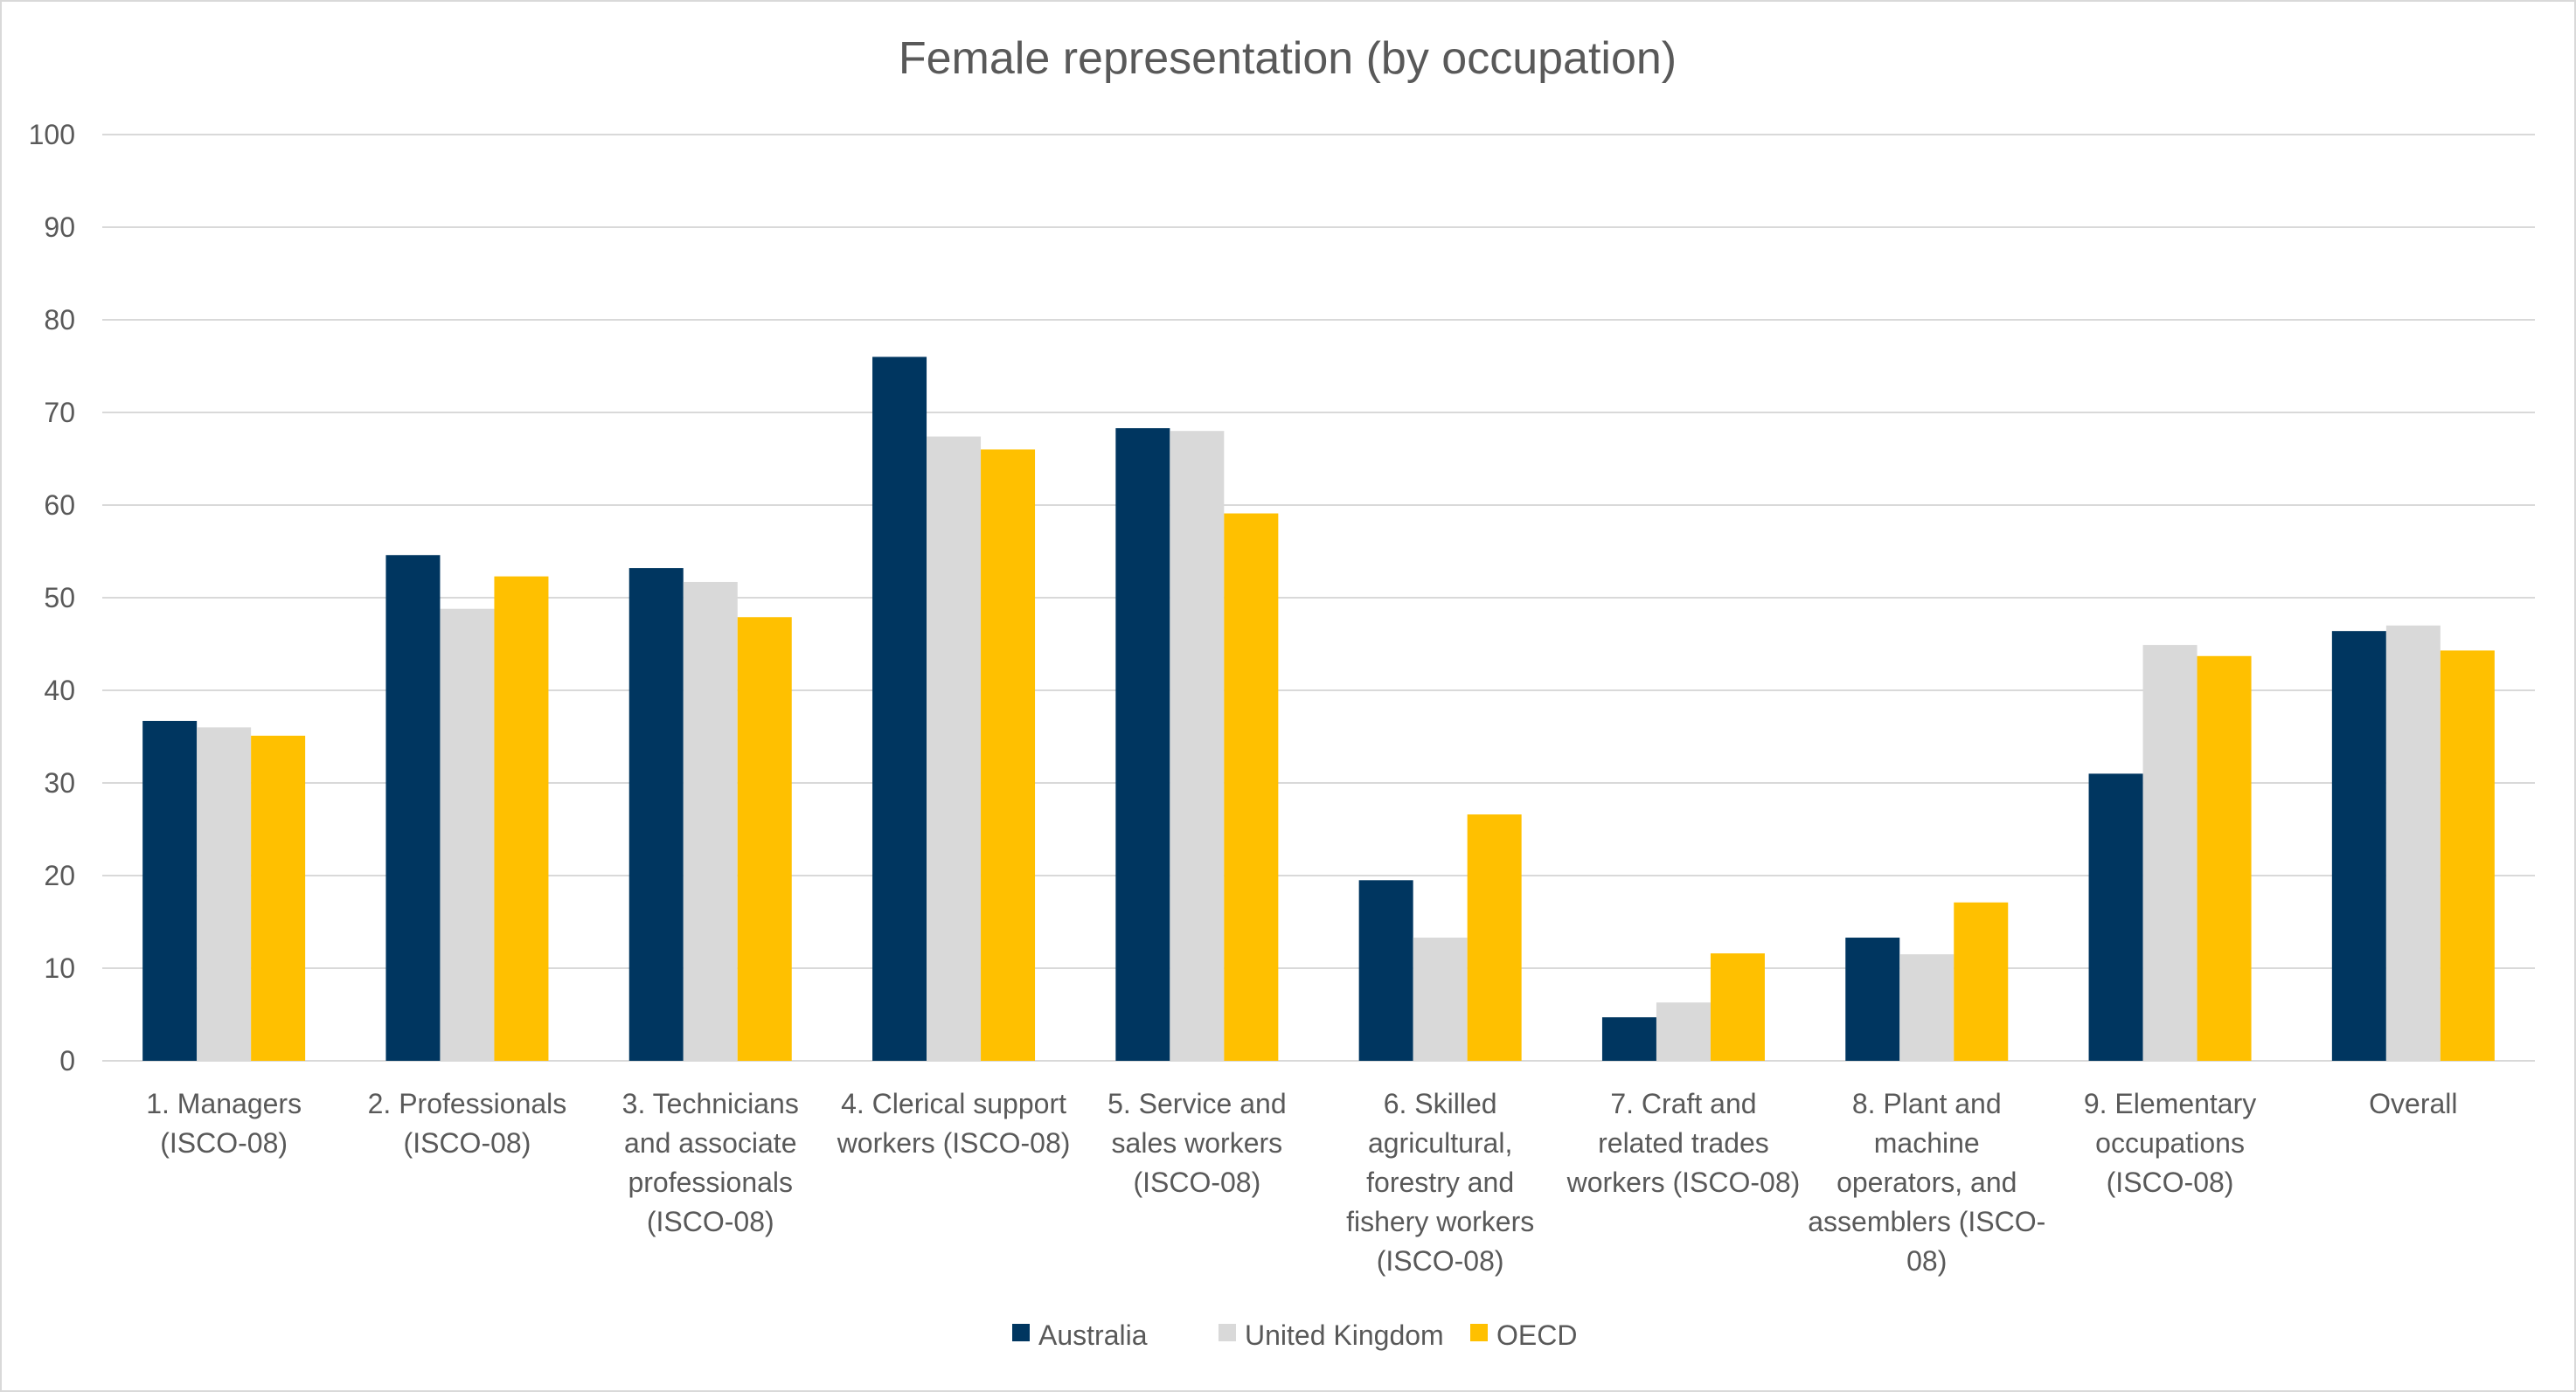 Image resolution: width=2576 pixels, height=1392 pixels. I want to click on y-tick-label: 0, so click(67, 1061).